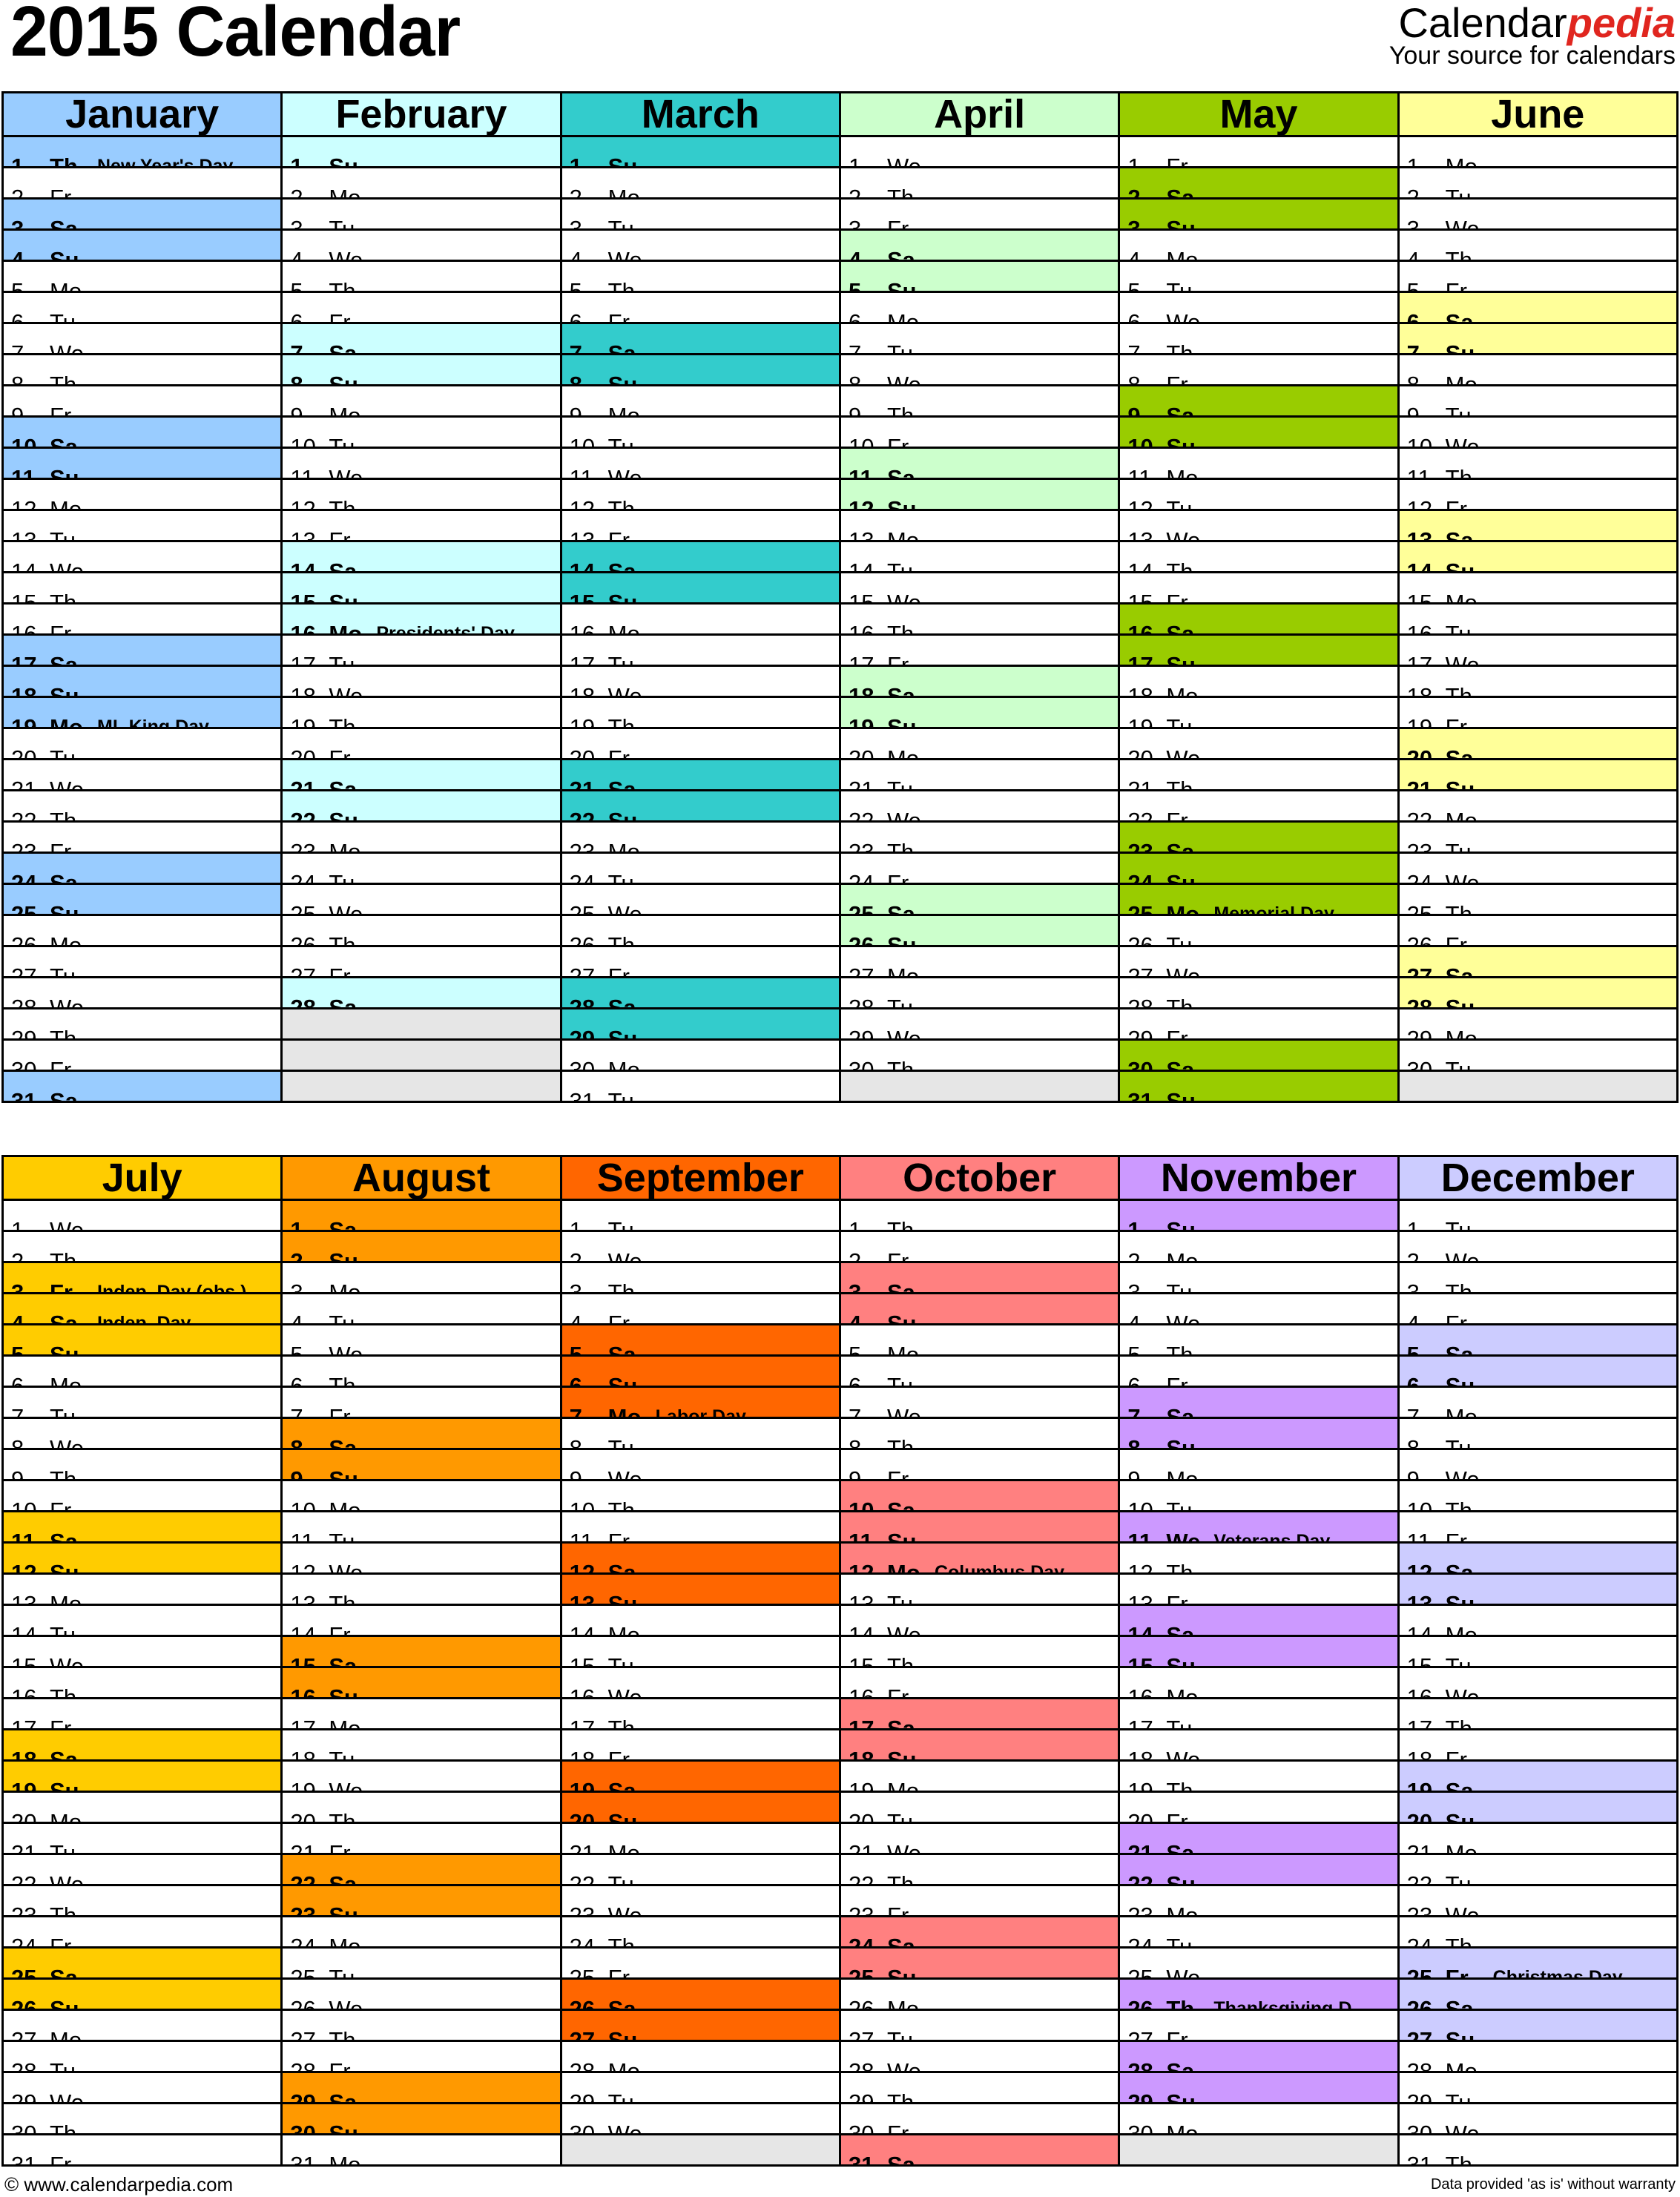 This screenshot has height=2197, width=1680. What do you see at coordinates (979, 151) in the screenshot?
I see `day-cell: 1 We` at bounding box center [979, 151].